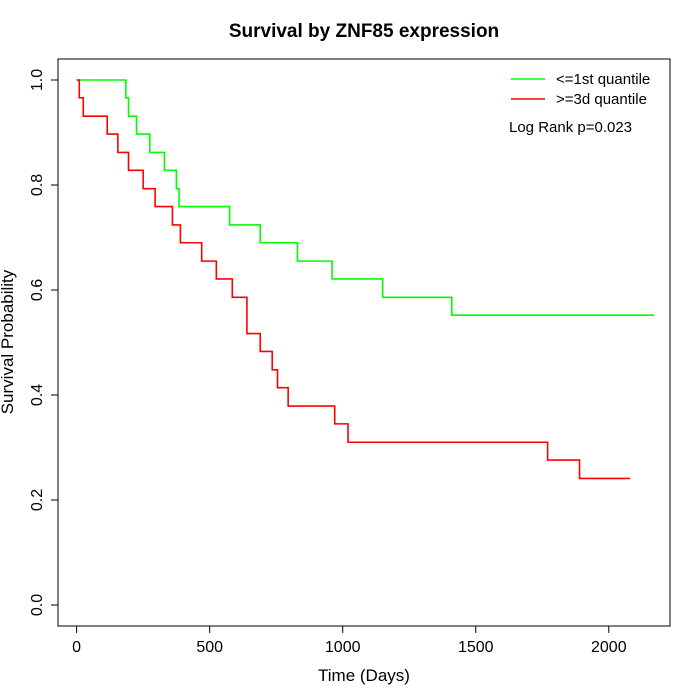 This screenshot has height=700, width=700. I want to click on x-tick-label: 1000, so click(343, 647).